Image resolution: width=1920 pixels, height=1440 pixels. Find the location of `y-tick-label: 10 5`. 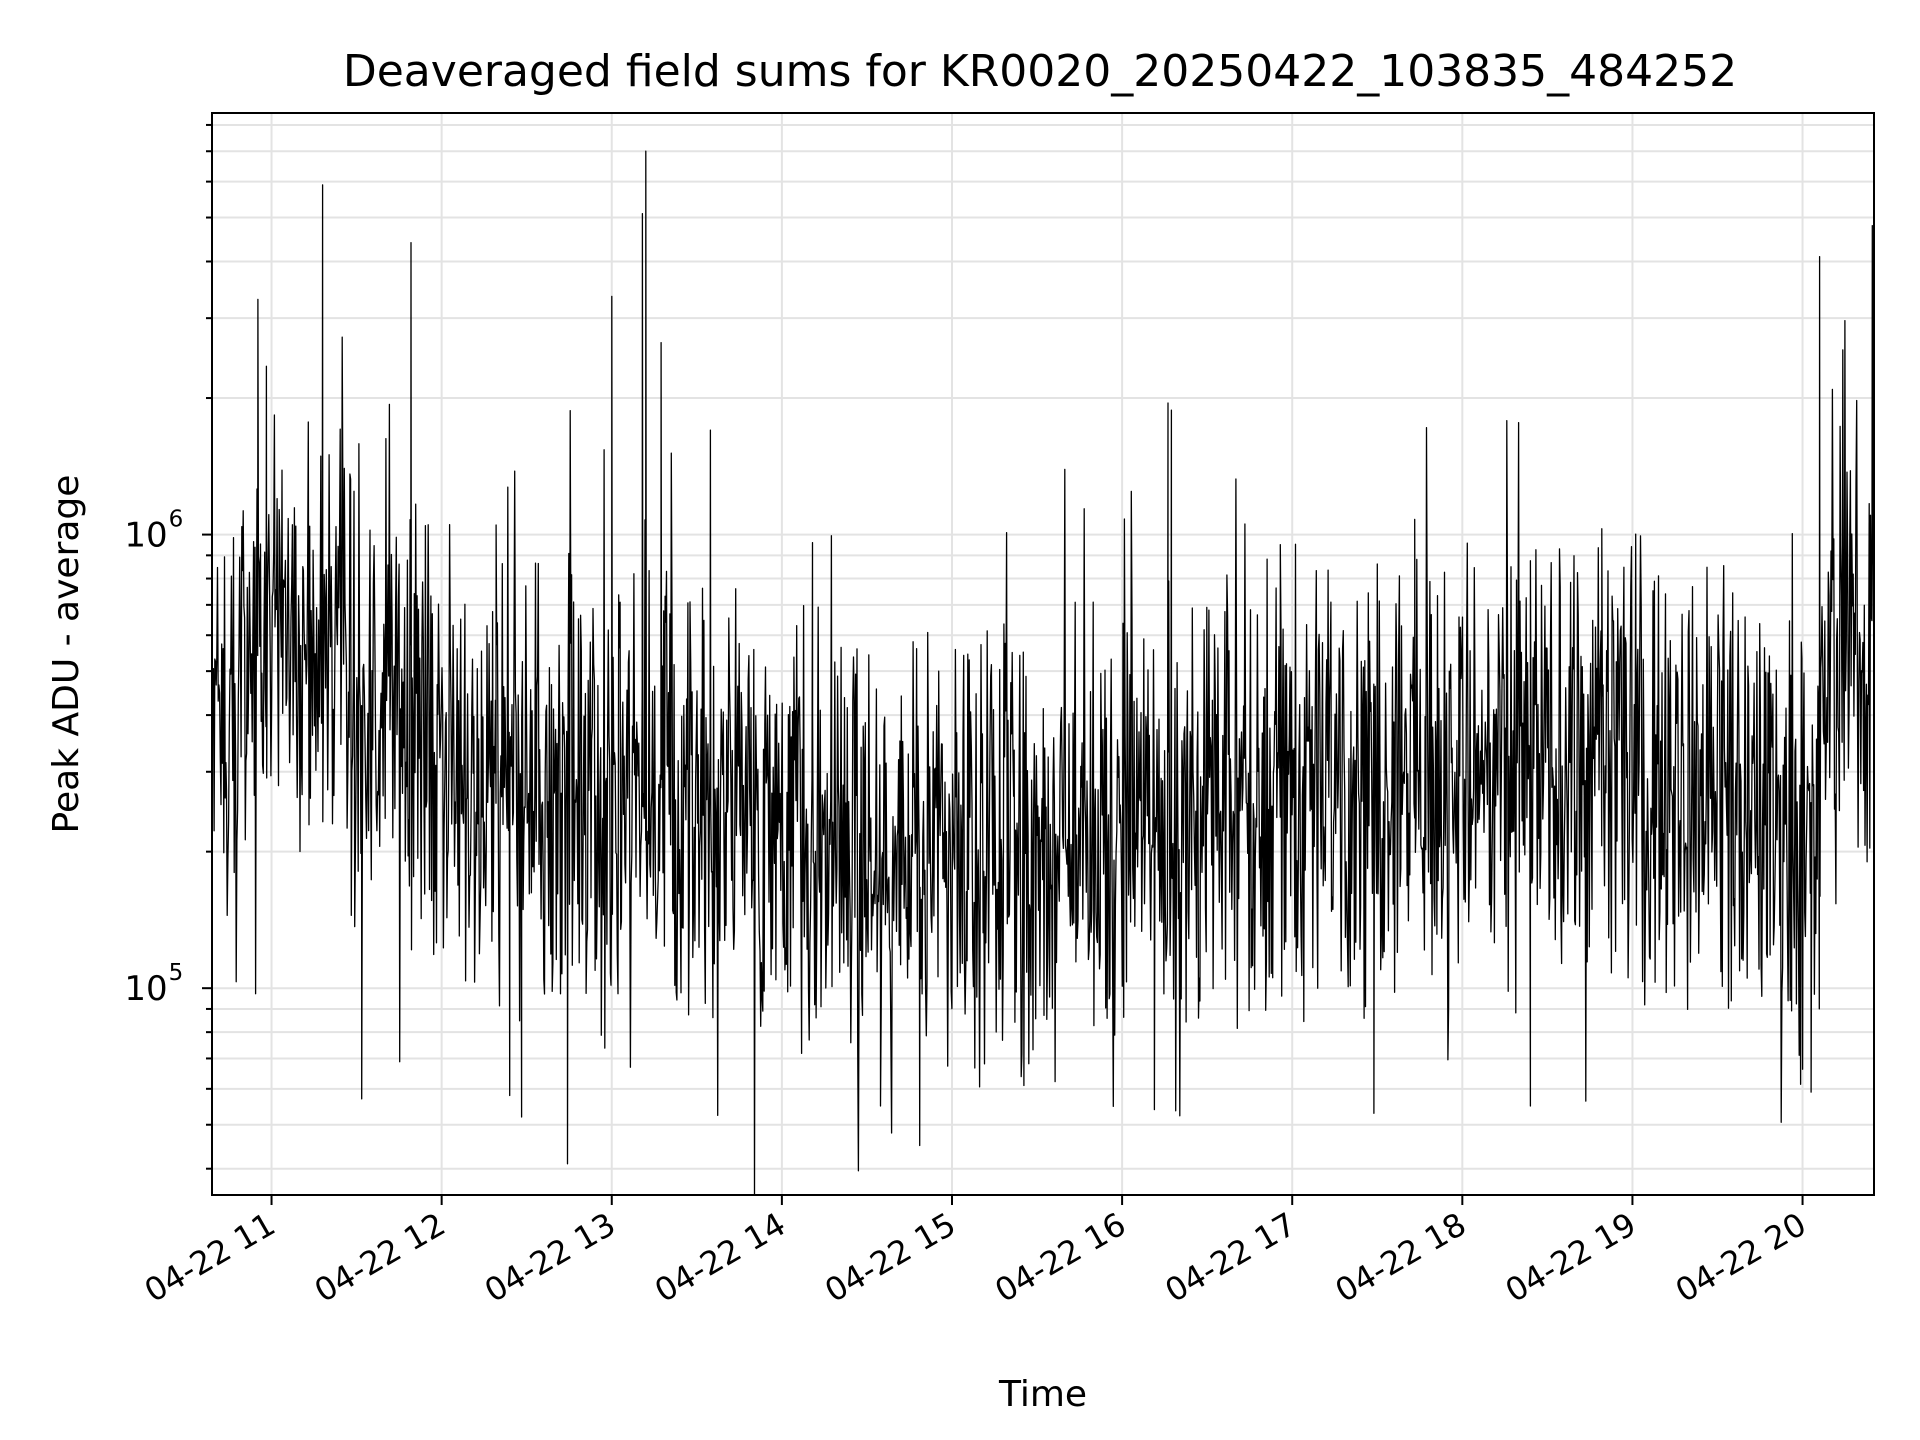

y-tick-label: 10 5 is located at coordinates (153, 984).